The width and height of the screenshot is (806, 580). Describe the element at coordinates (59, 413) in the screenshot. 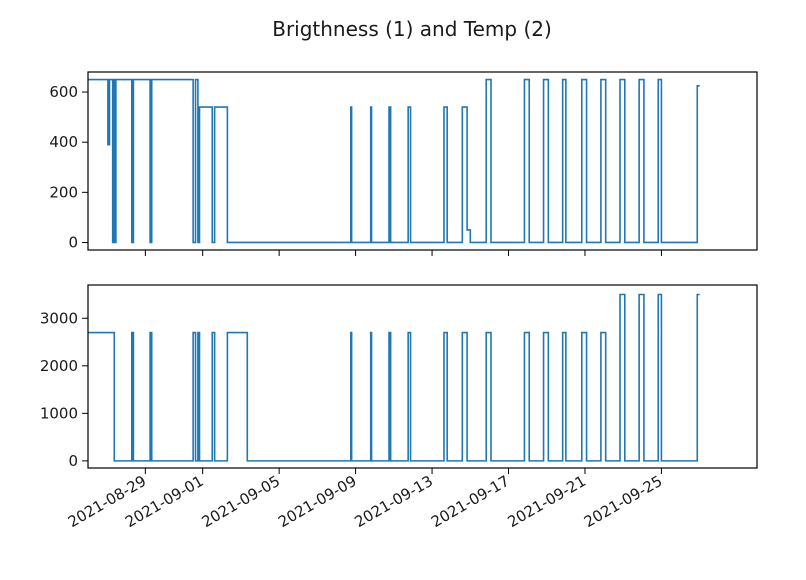

I see `temperature-ytick-label: 1000` at that location.